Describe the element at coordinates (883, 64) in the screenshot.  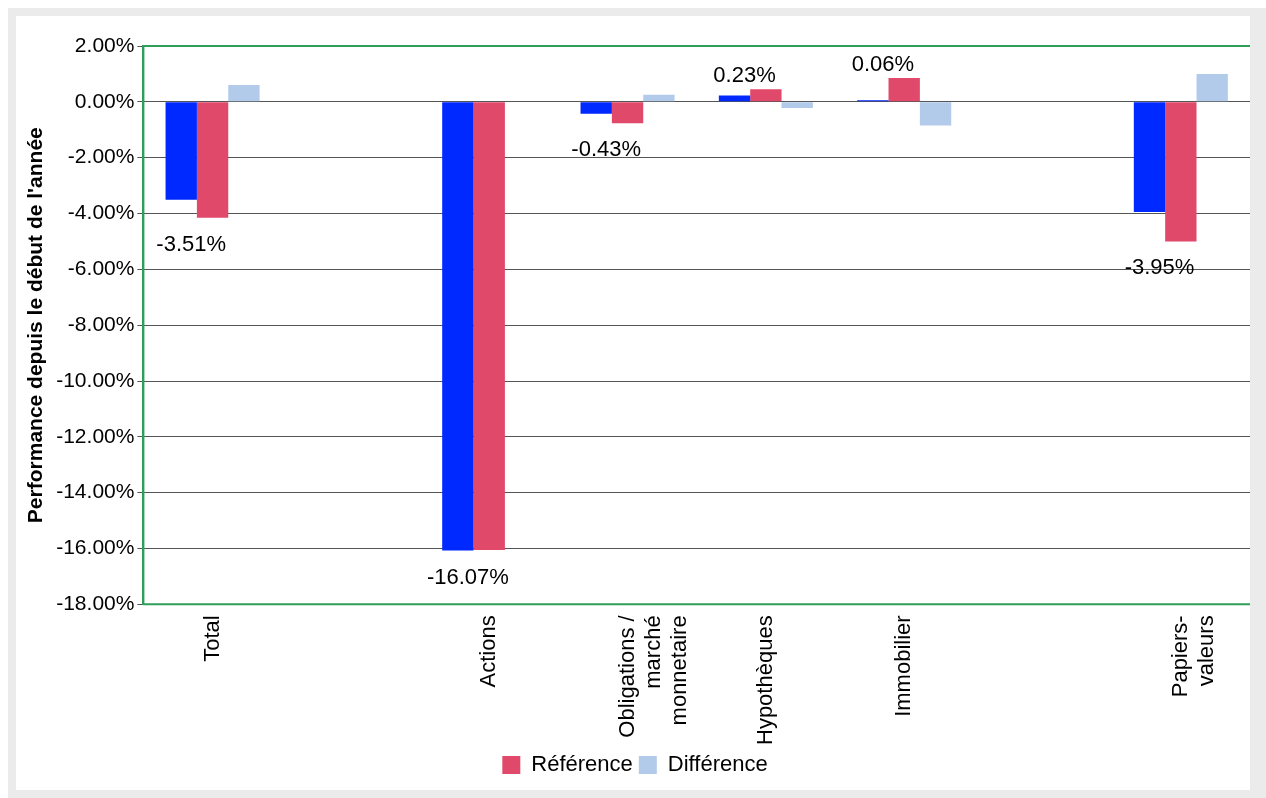
I see `data-label: 0.06%` at that location.